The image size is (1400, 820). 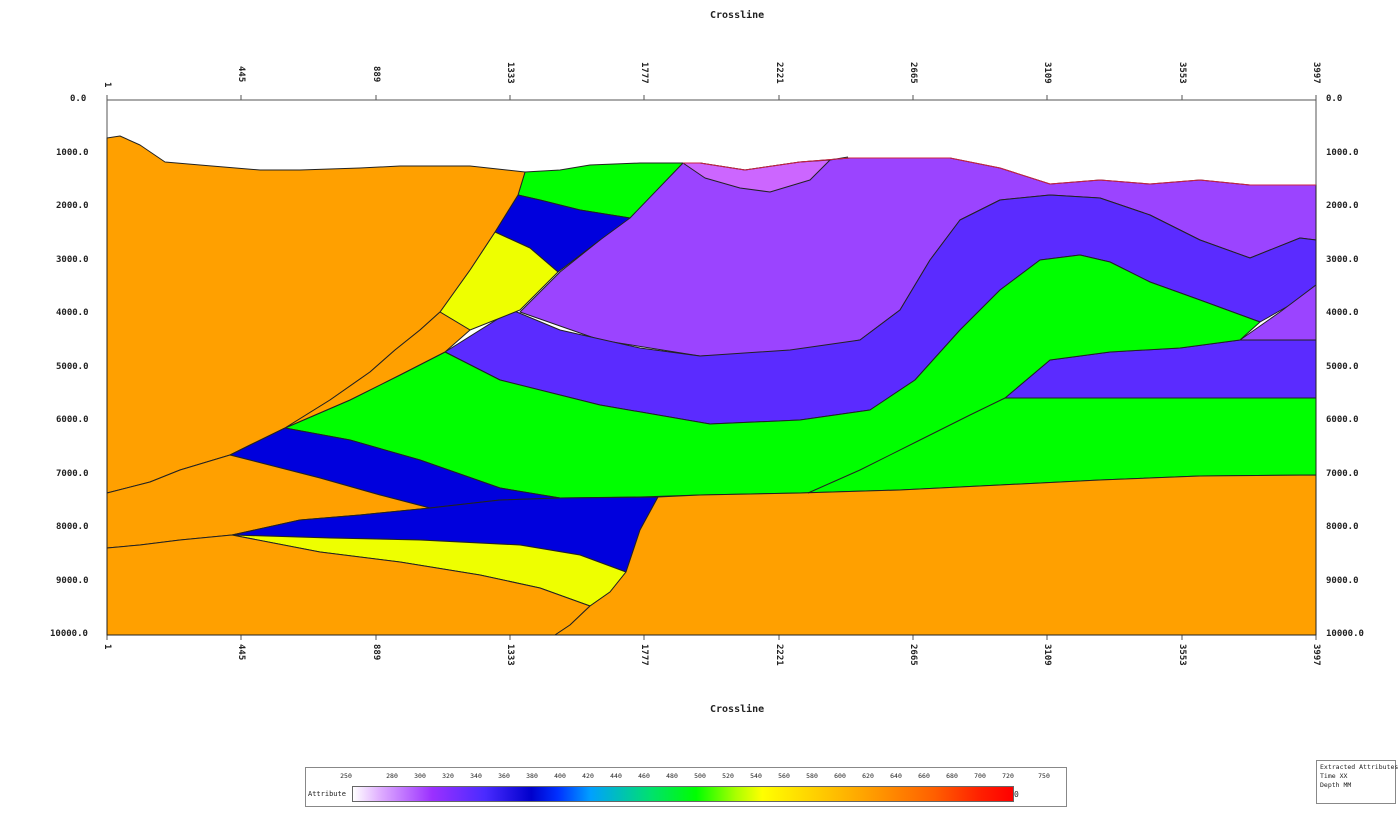 I want to click on right-depth-tick: 3000.0, so click(x=1342, y=260).